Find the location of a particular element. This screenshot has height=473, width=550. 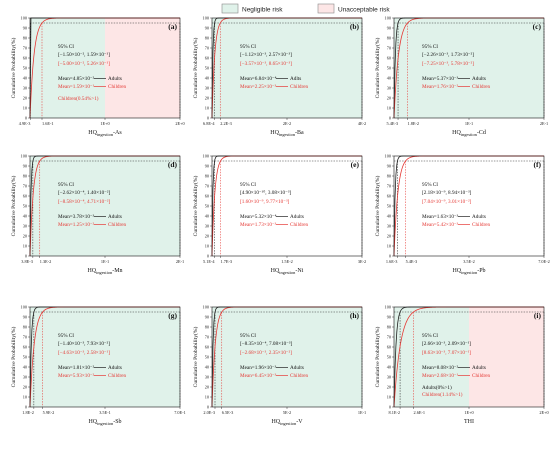

legend-unacceptable-label: Unacceptable risk is located at coordinates (364, 10).